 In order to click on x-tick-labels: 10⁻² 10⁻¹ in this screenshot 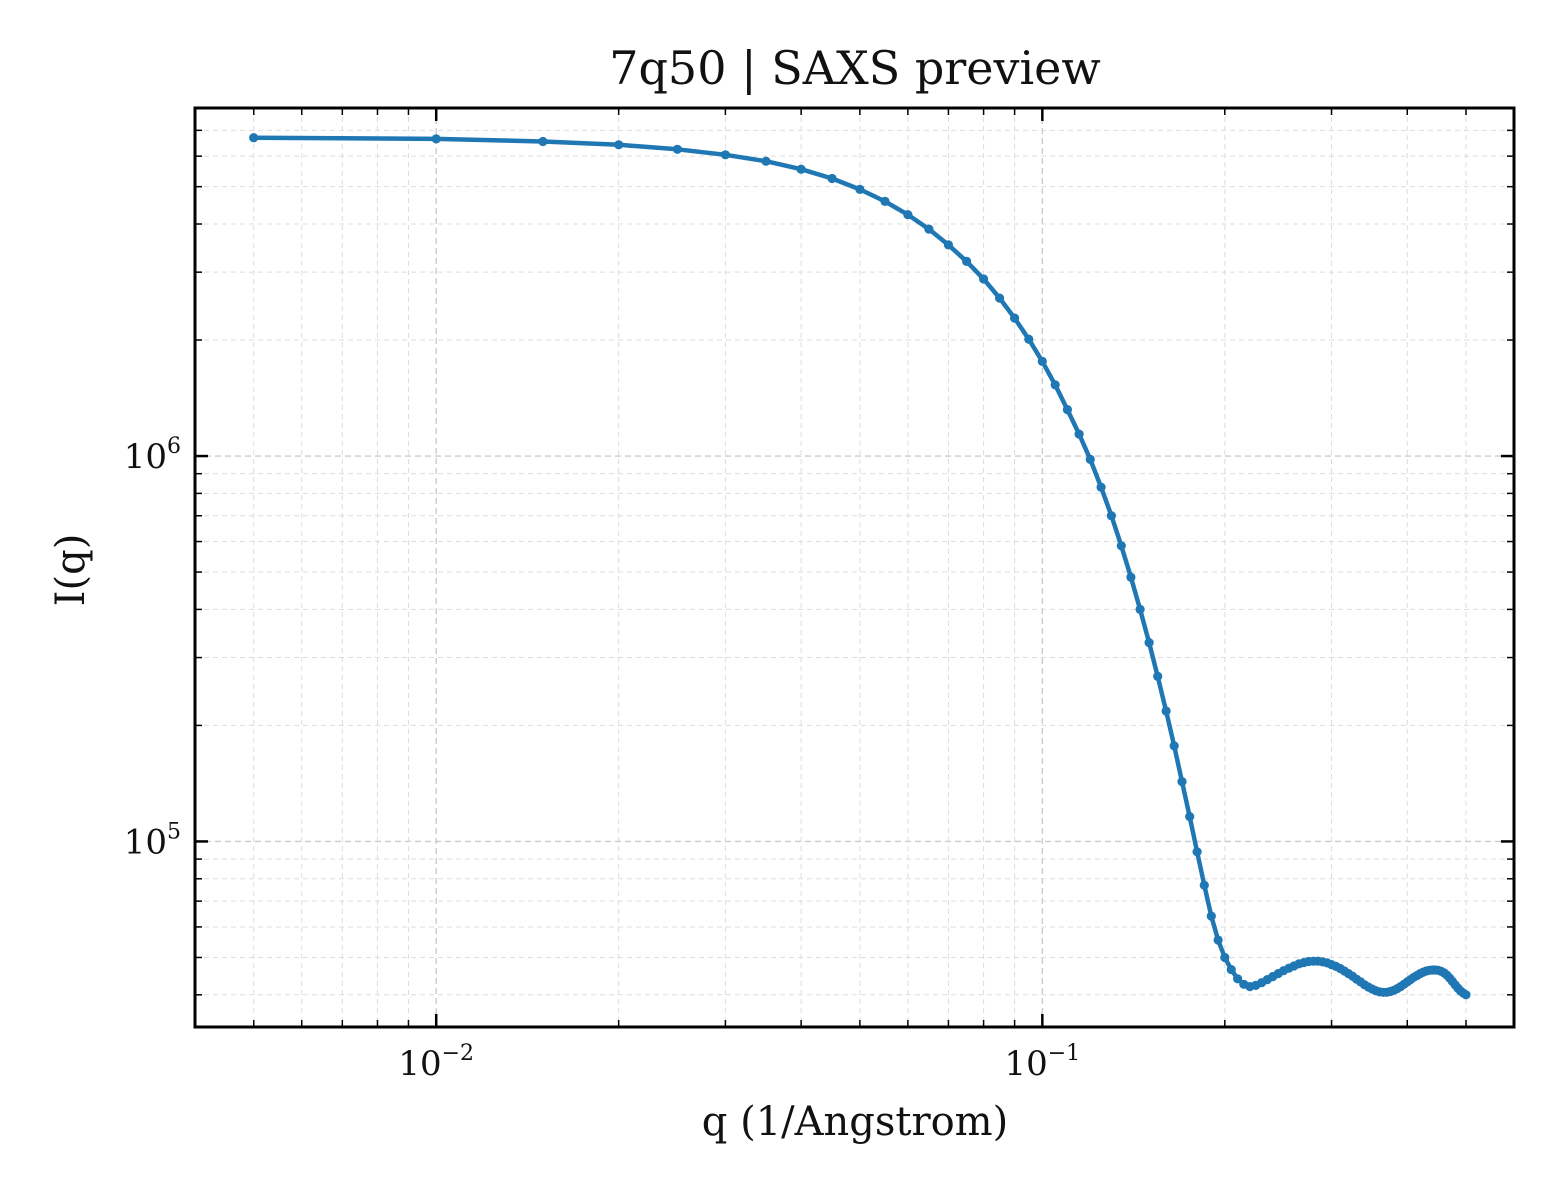, I will do `click(739, 1062)`.